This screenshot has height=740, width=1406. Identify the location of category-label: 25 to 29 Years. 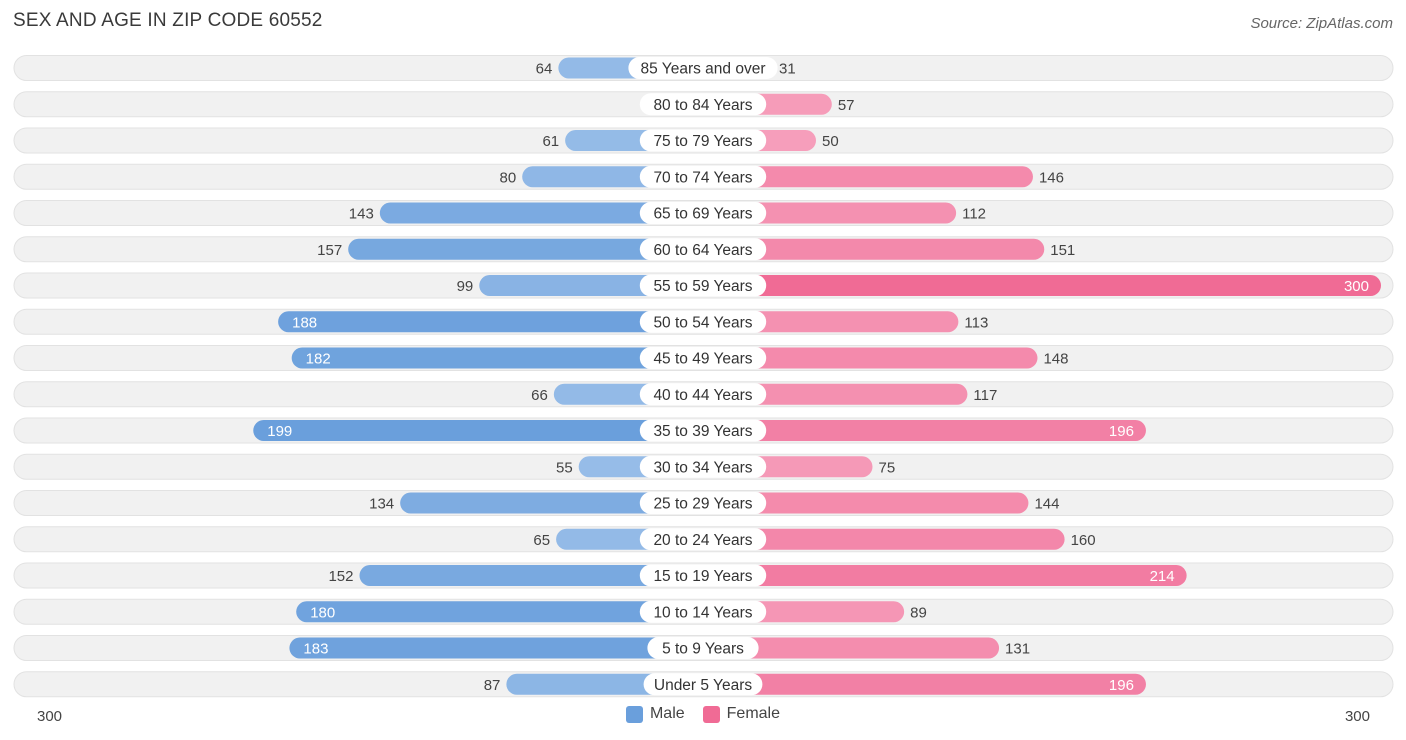
(702, 504).